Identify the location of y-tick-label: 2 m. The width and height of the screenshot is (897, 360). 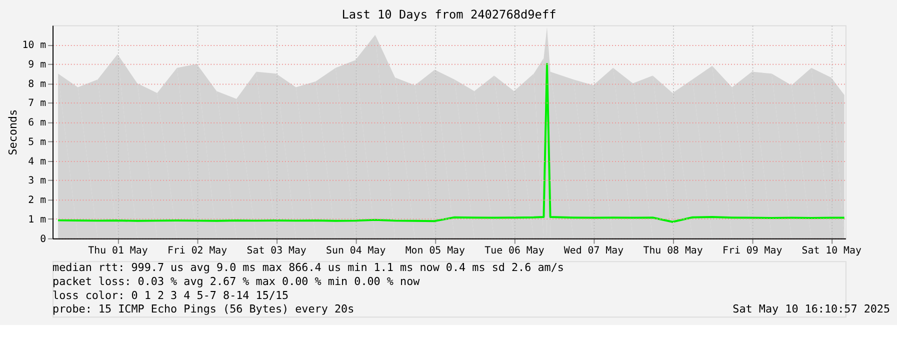
(37, 200).